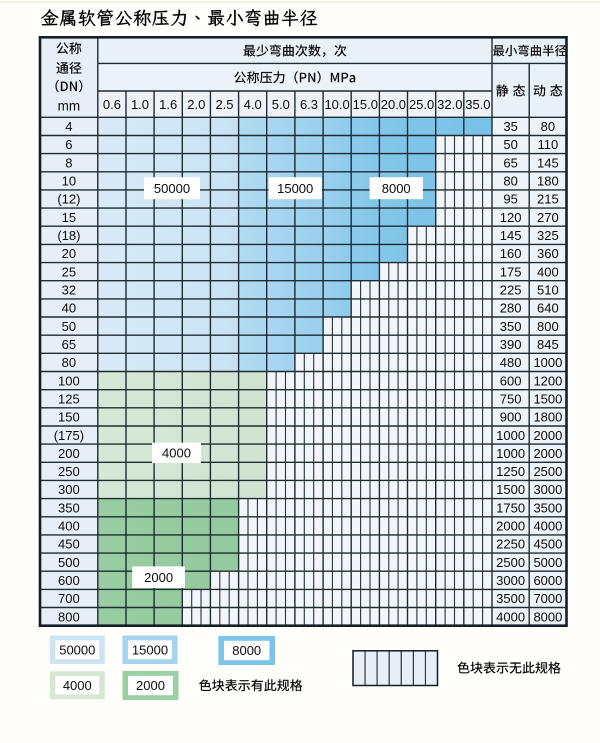  Describe the element at coordinates (68, 199) in the screenshot. I see `svg-text: (12)` at that location.